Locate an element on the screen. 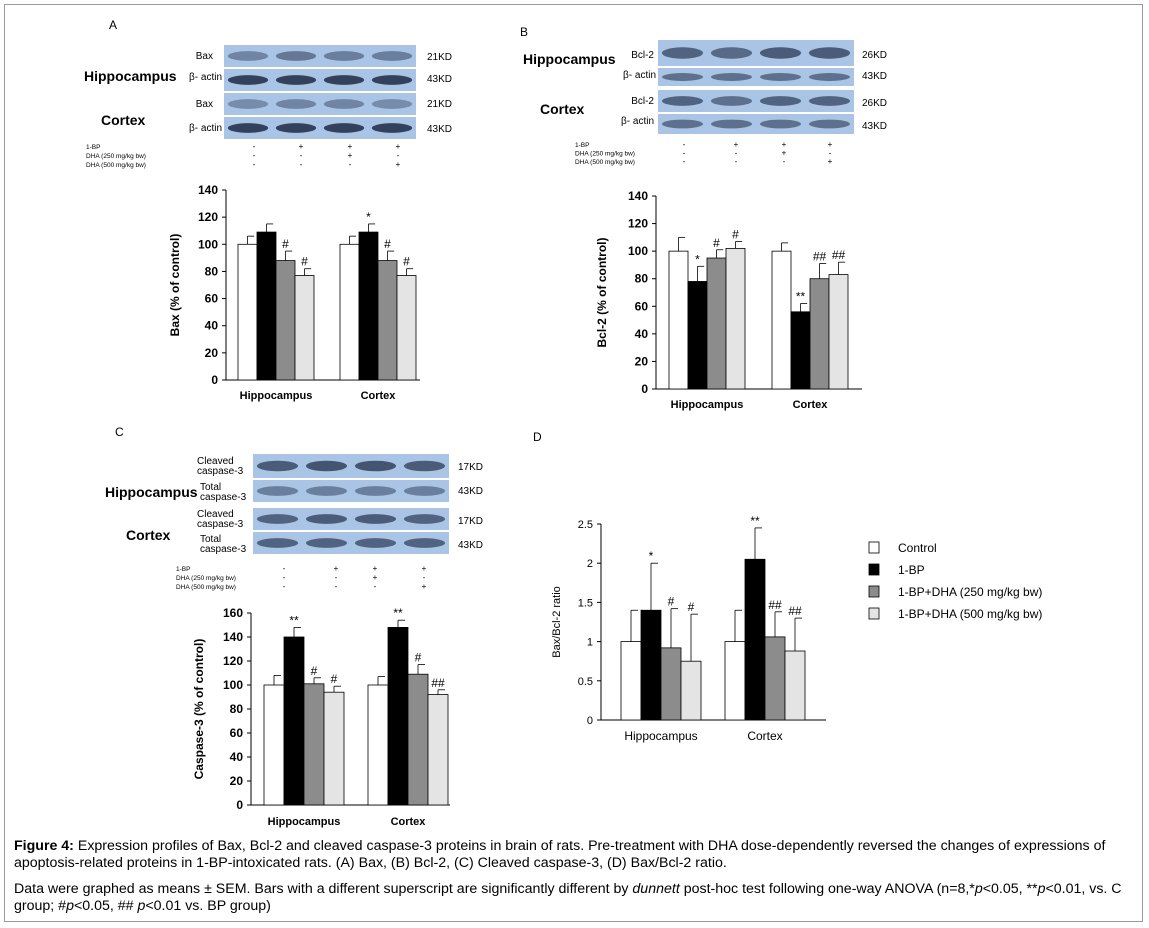 This screenshot has height=928, width=1149. panel-letter-d: D is located at coordinates (537, 437).